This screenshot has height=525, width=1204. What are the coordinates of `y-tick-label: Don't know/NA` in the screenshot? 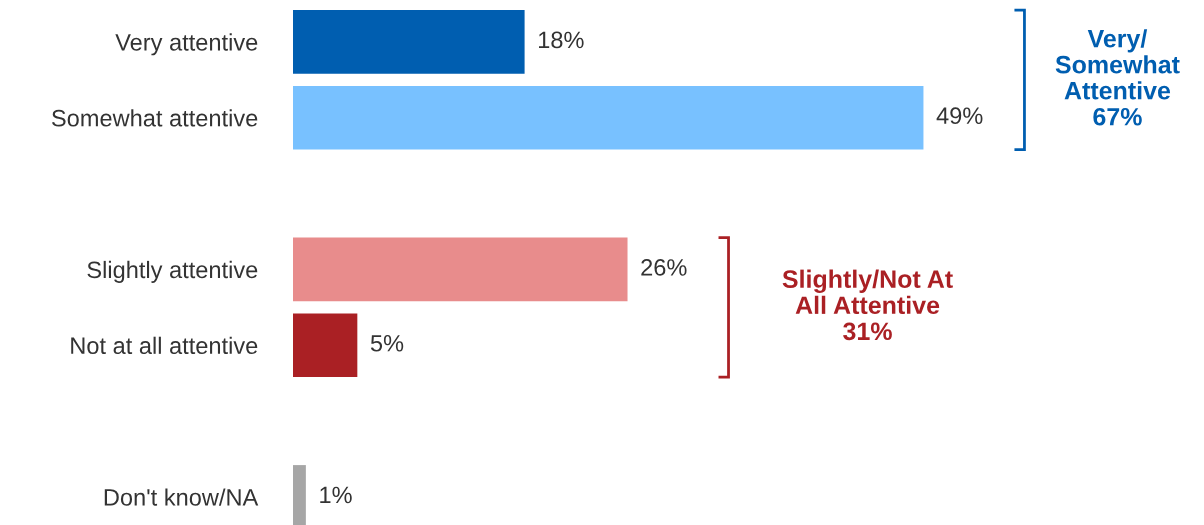 It's located at (181, 497).